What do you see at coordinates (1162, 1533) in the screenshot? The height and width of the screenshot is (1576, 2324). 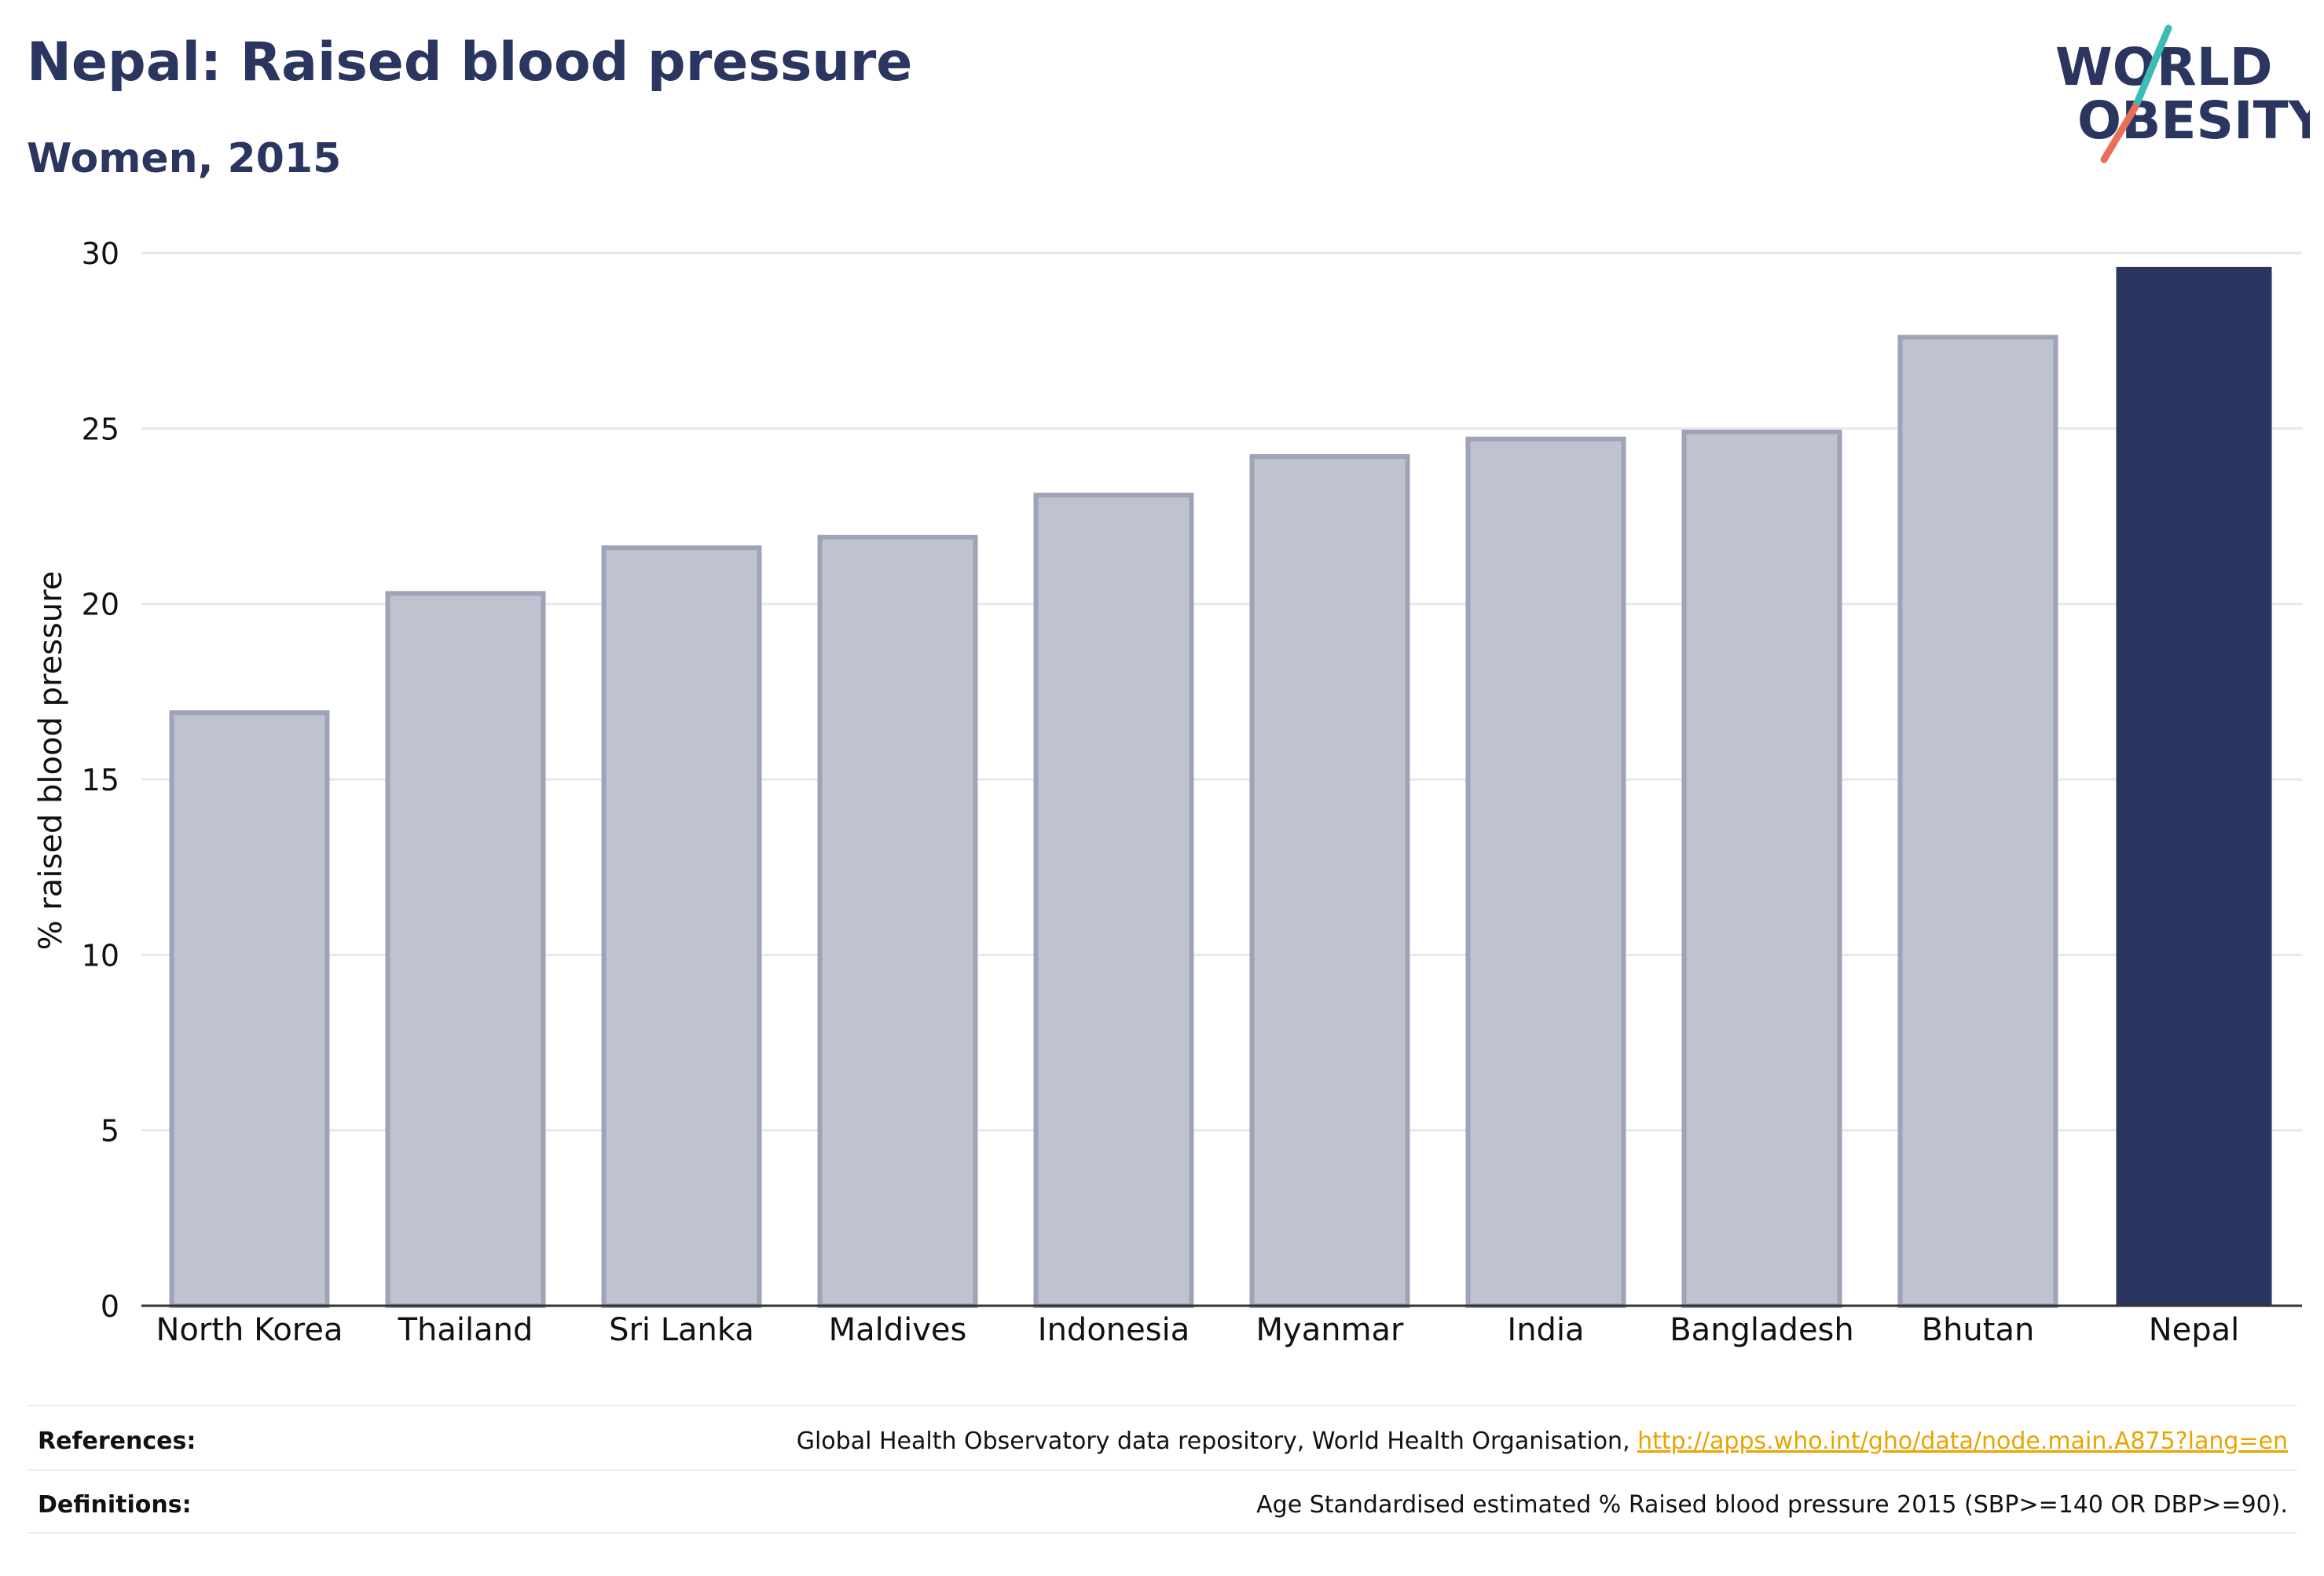 I see `footer-divider-bottom` at bounding box center [1162, 1533].